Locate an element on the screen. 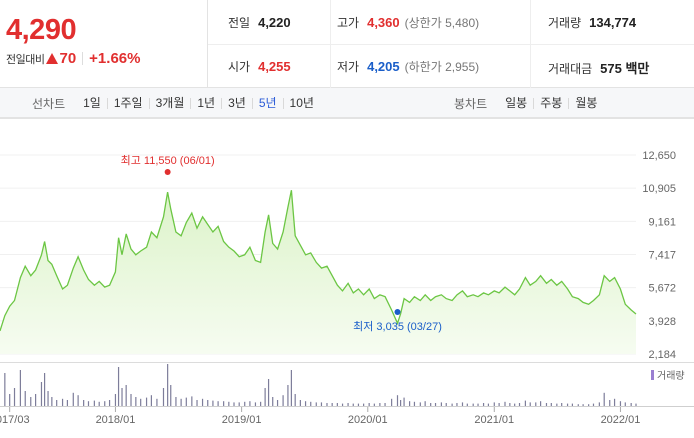 This screenshot has height=438, width=694. tab-3y: 3년 is located at coordinates (236, 103).